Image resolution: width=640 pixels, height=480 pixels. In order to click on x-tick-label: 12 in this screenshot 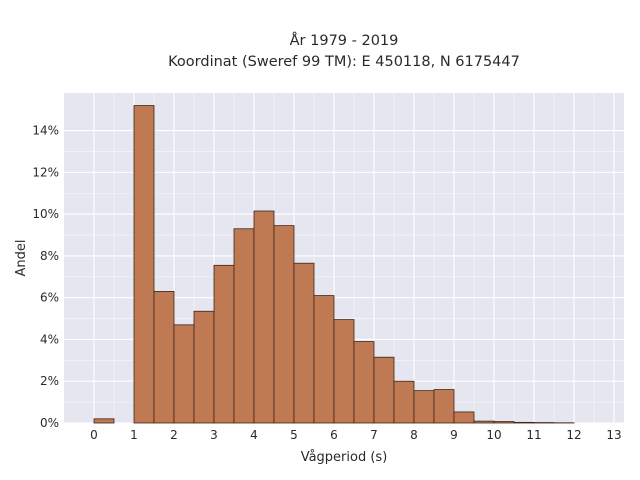, I will do `click(573, 435)`.